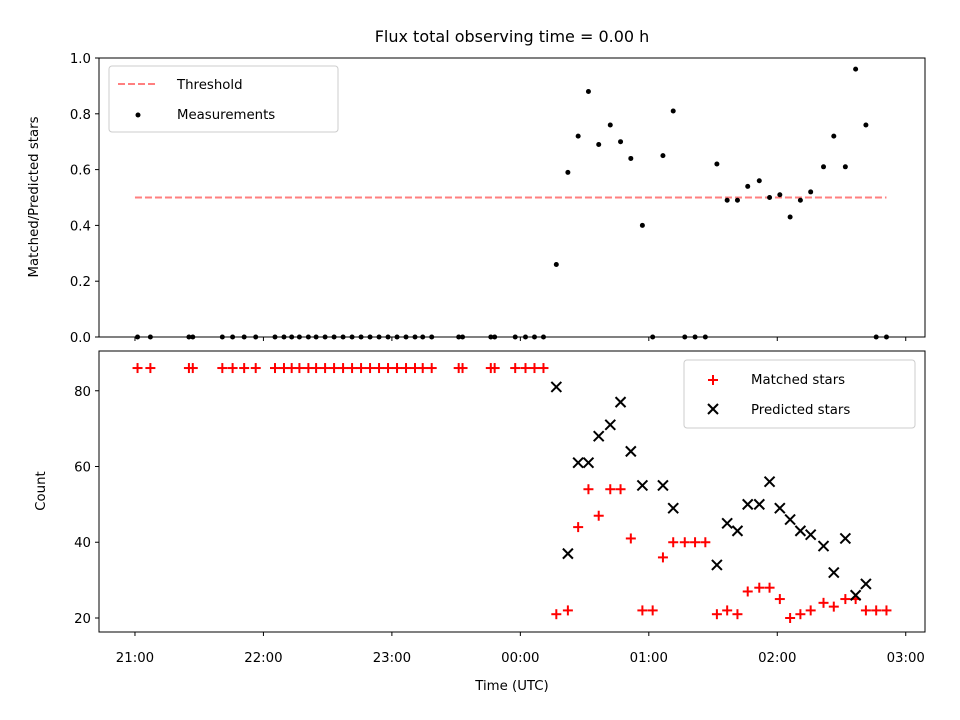 The width and height of the screenshot is (960, 720). Describe the element at coordinates (138, 115) in the screenshot. I see `legend-measurements-swatch` at that location.